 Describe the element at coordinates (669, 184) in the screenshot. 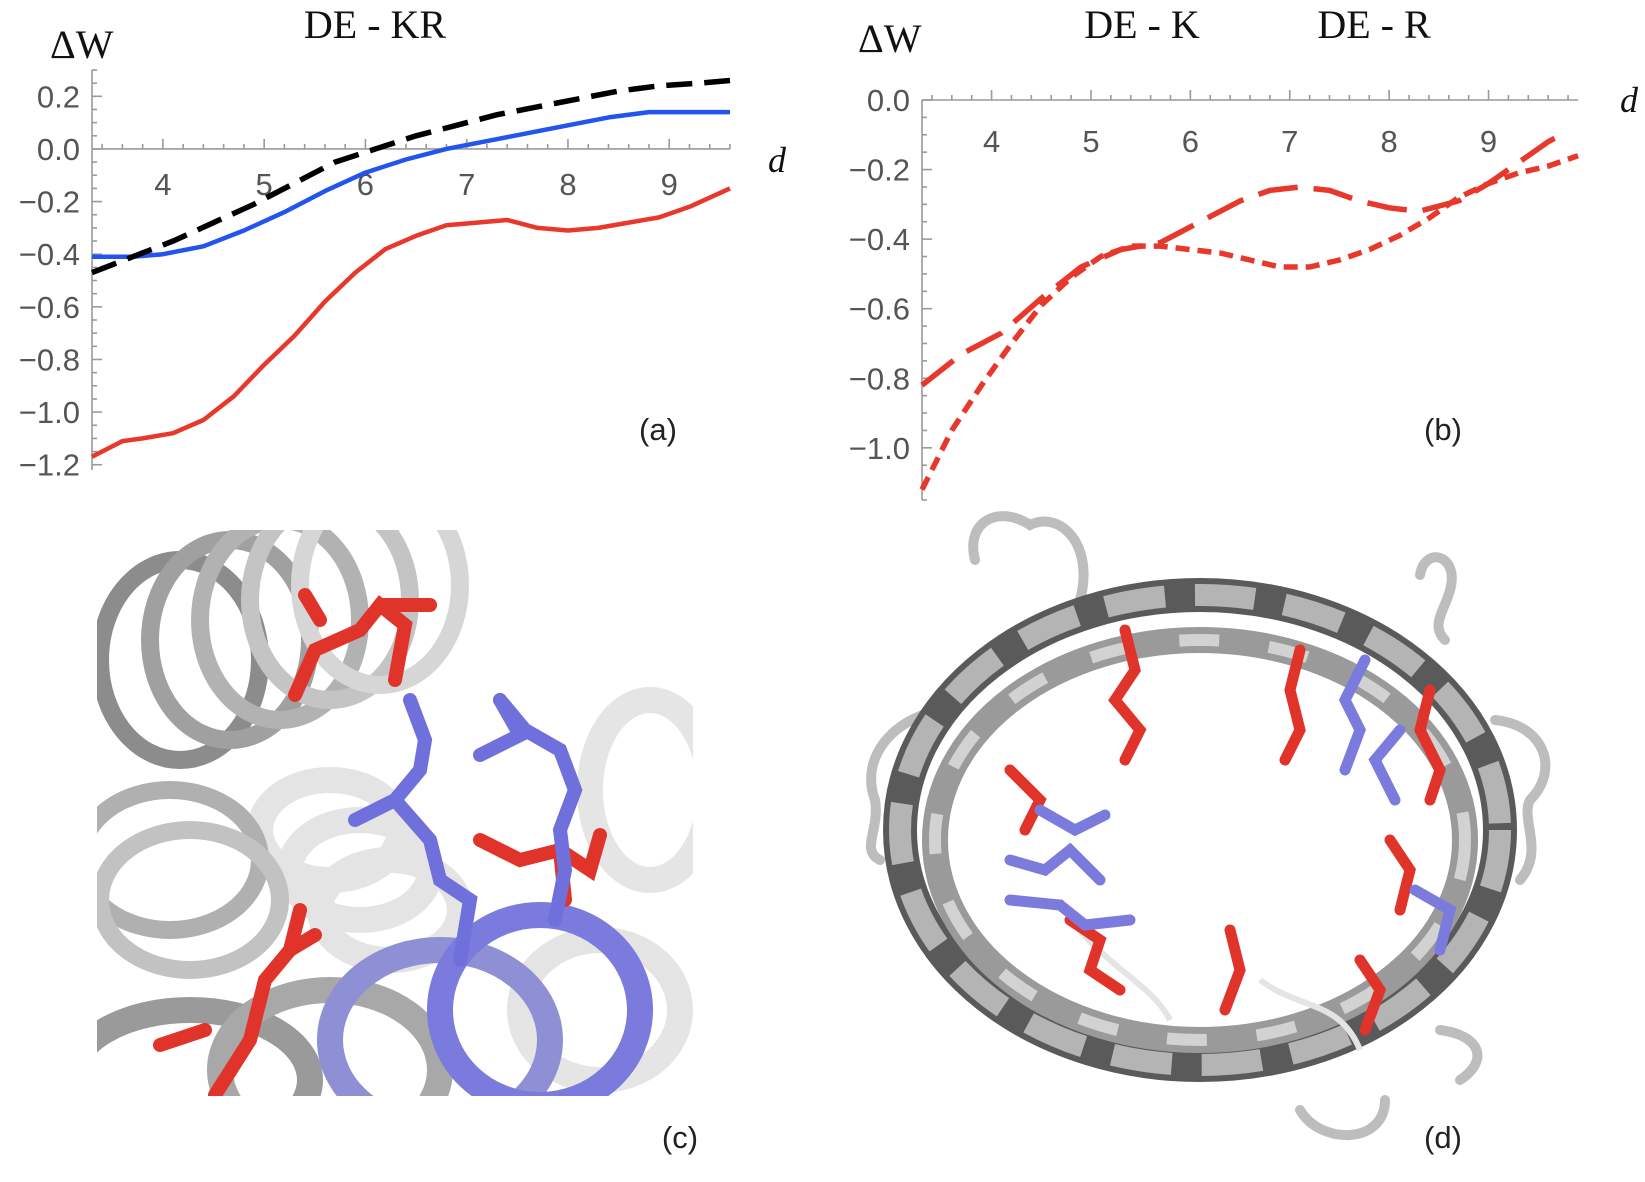

I see `panel-a-x-tick-label: 9` at that location.